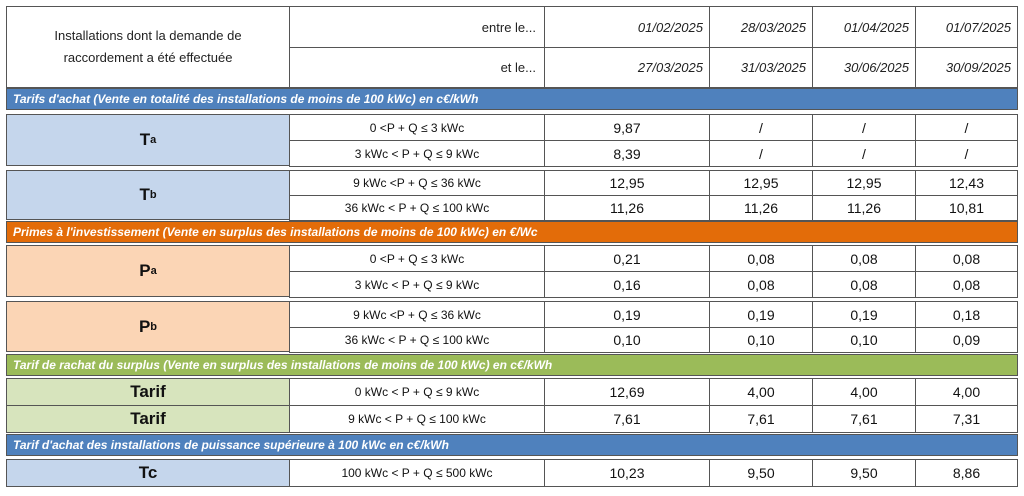 This screenshot has width=1024, height=496. I want to click on row-10-value-2: 7,61, so click(761, 419).